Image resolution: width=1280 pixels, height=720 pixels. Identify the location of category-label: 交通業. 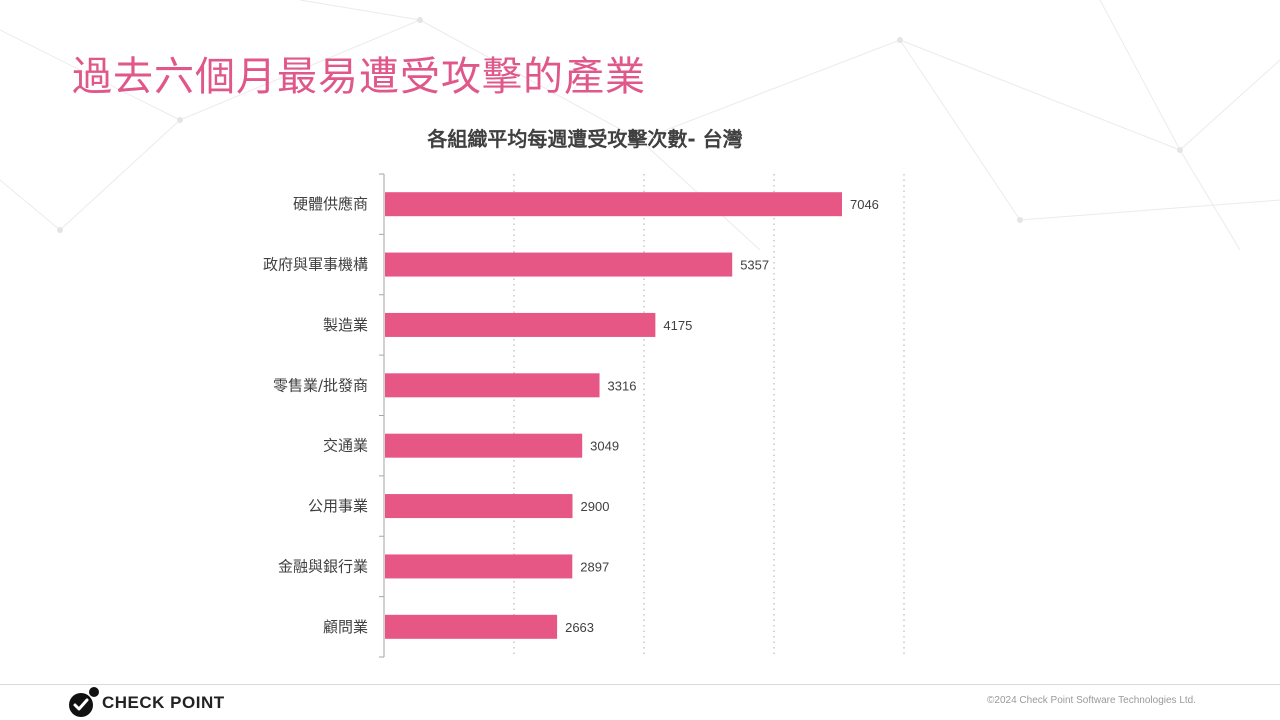
(345, 446).